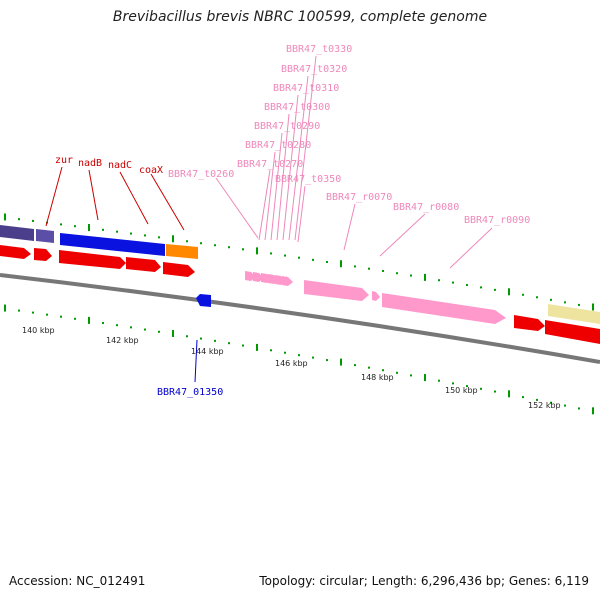 This screenshot has width=600, height=600. What do you see at coordinates (90, 163) in the screenshot?
I see `label-nadB: nadB` at bounding box center [90, 163].